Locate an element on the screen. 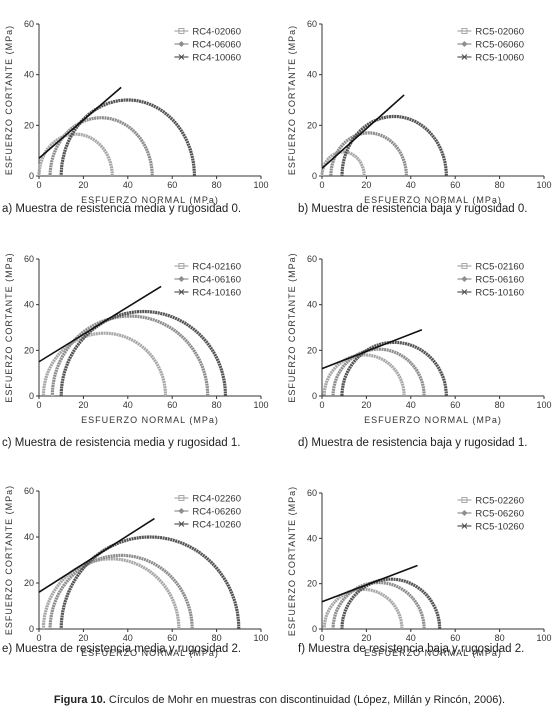 The height and width of the screenshot is (716, 559). chart-d-y-tick-label: 0 is located at coordinates (314, 396).